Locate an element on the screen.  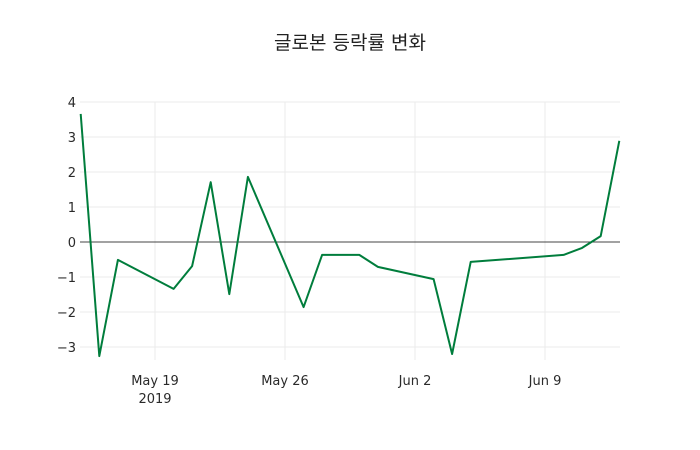
x-tick-label: May 19 is located at coordinates (155, 381).